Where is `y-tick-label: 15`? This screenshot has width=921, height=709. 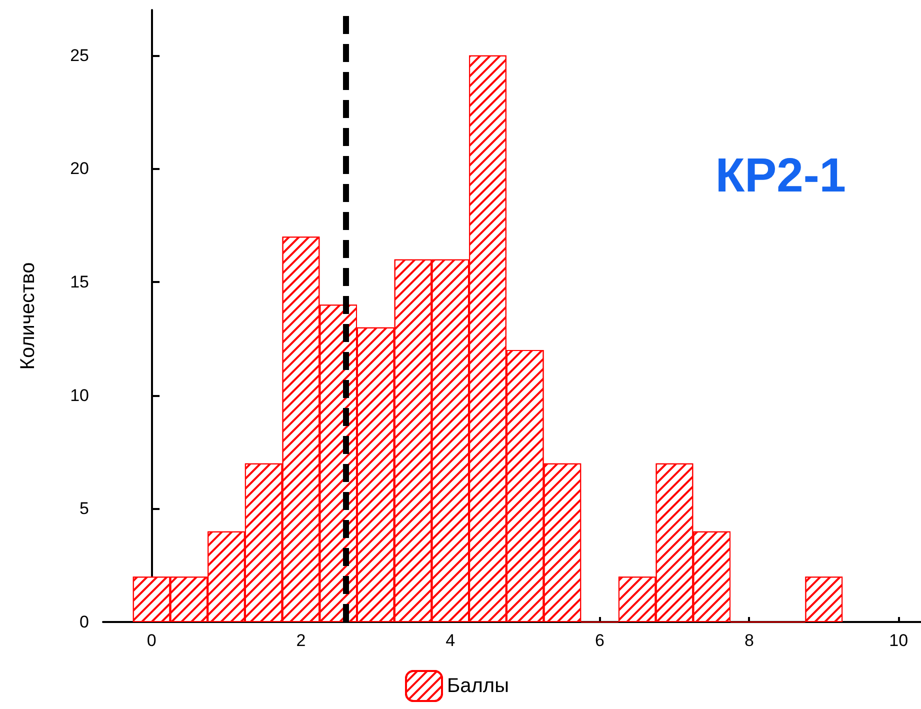
y-tick-label: 15 is located at coordinates (79, 282).